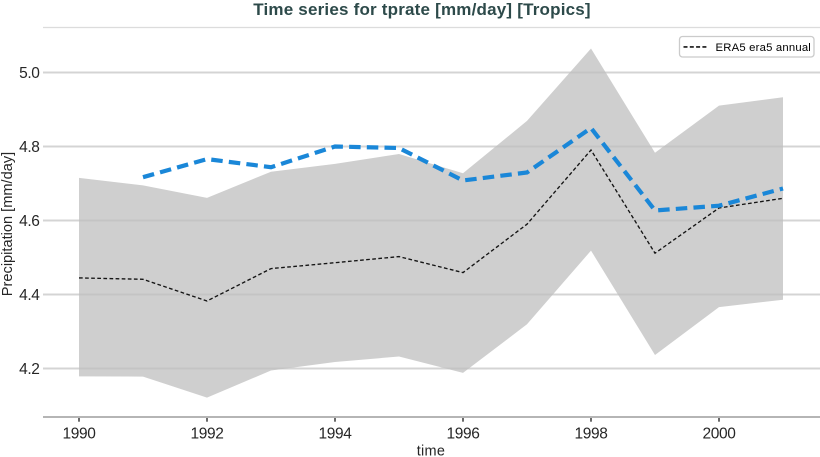  I want to click on svg-text: time, so click(431, 450).